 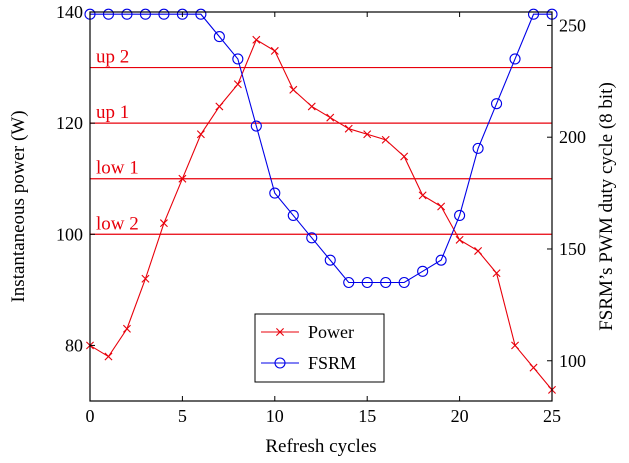 What do you see at coordinates (117, 223) in the screenshot?
I see `reference-label-low-2: low 2` at bounding box center [117, 223].